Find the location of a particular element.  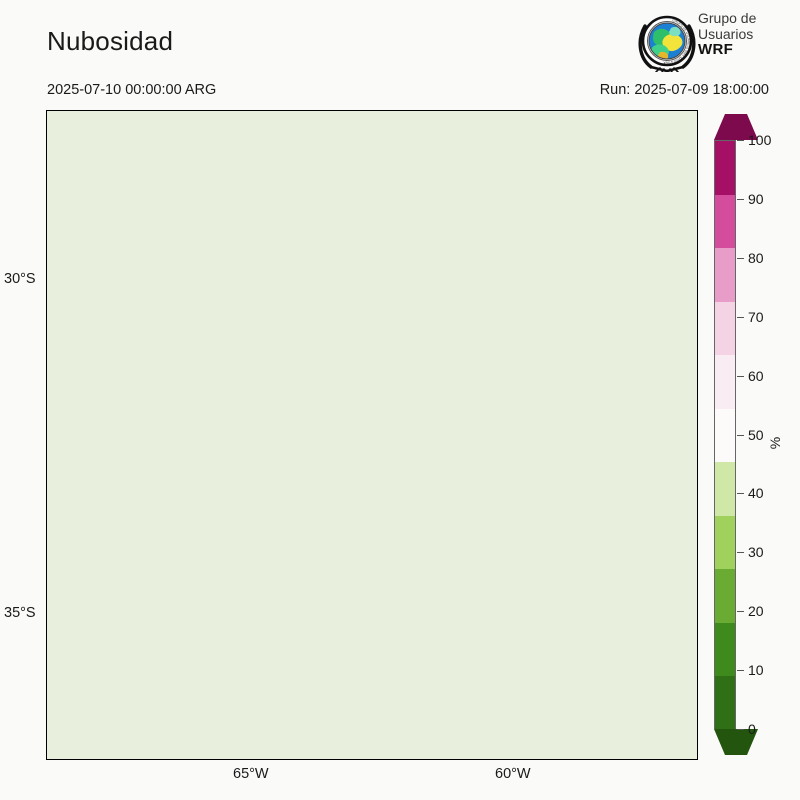

colorbar: 0 10 20 30 40 50 60 70 80 90 100 % is located at coordinates (754, 450).